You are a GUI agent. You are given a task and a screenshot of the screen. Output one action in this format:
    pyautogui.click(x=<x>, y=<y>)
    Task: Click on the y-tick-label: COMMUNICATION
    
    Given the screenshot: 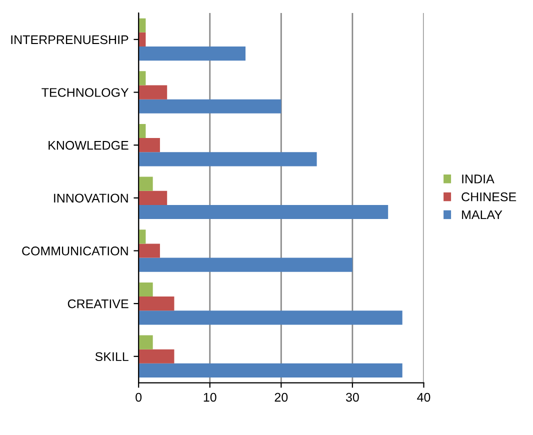 What is the action you would take?
    pyautogui.click(x=75, y=251)
    